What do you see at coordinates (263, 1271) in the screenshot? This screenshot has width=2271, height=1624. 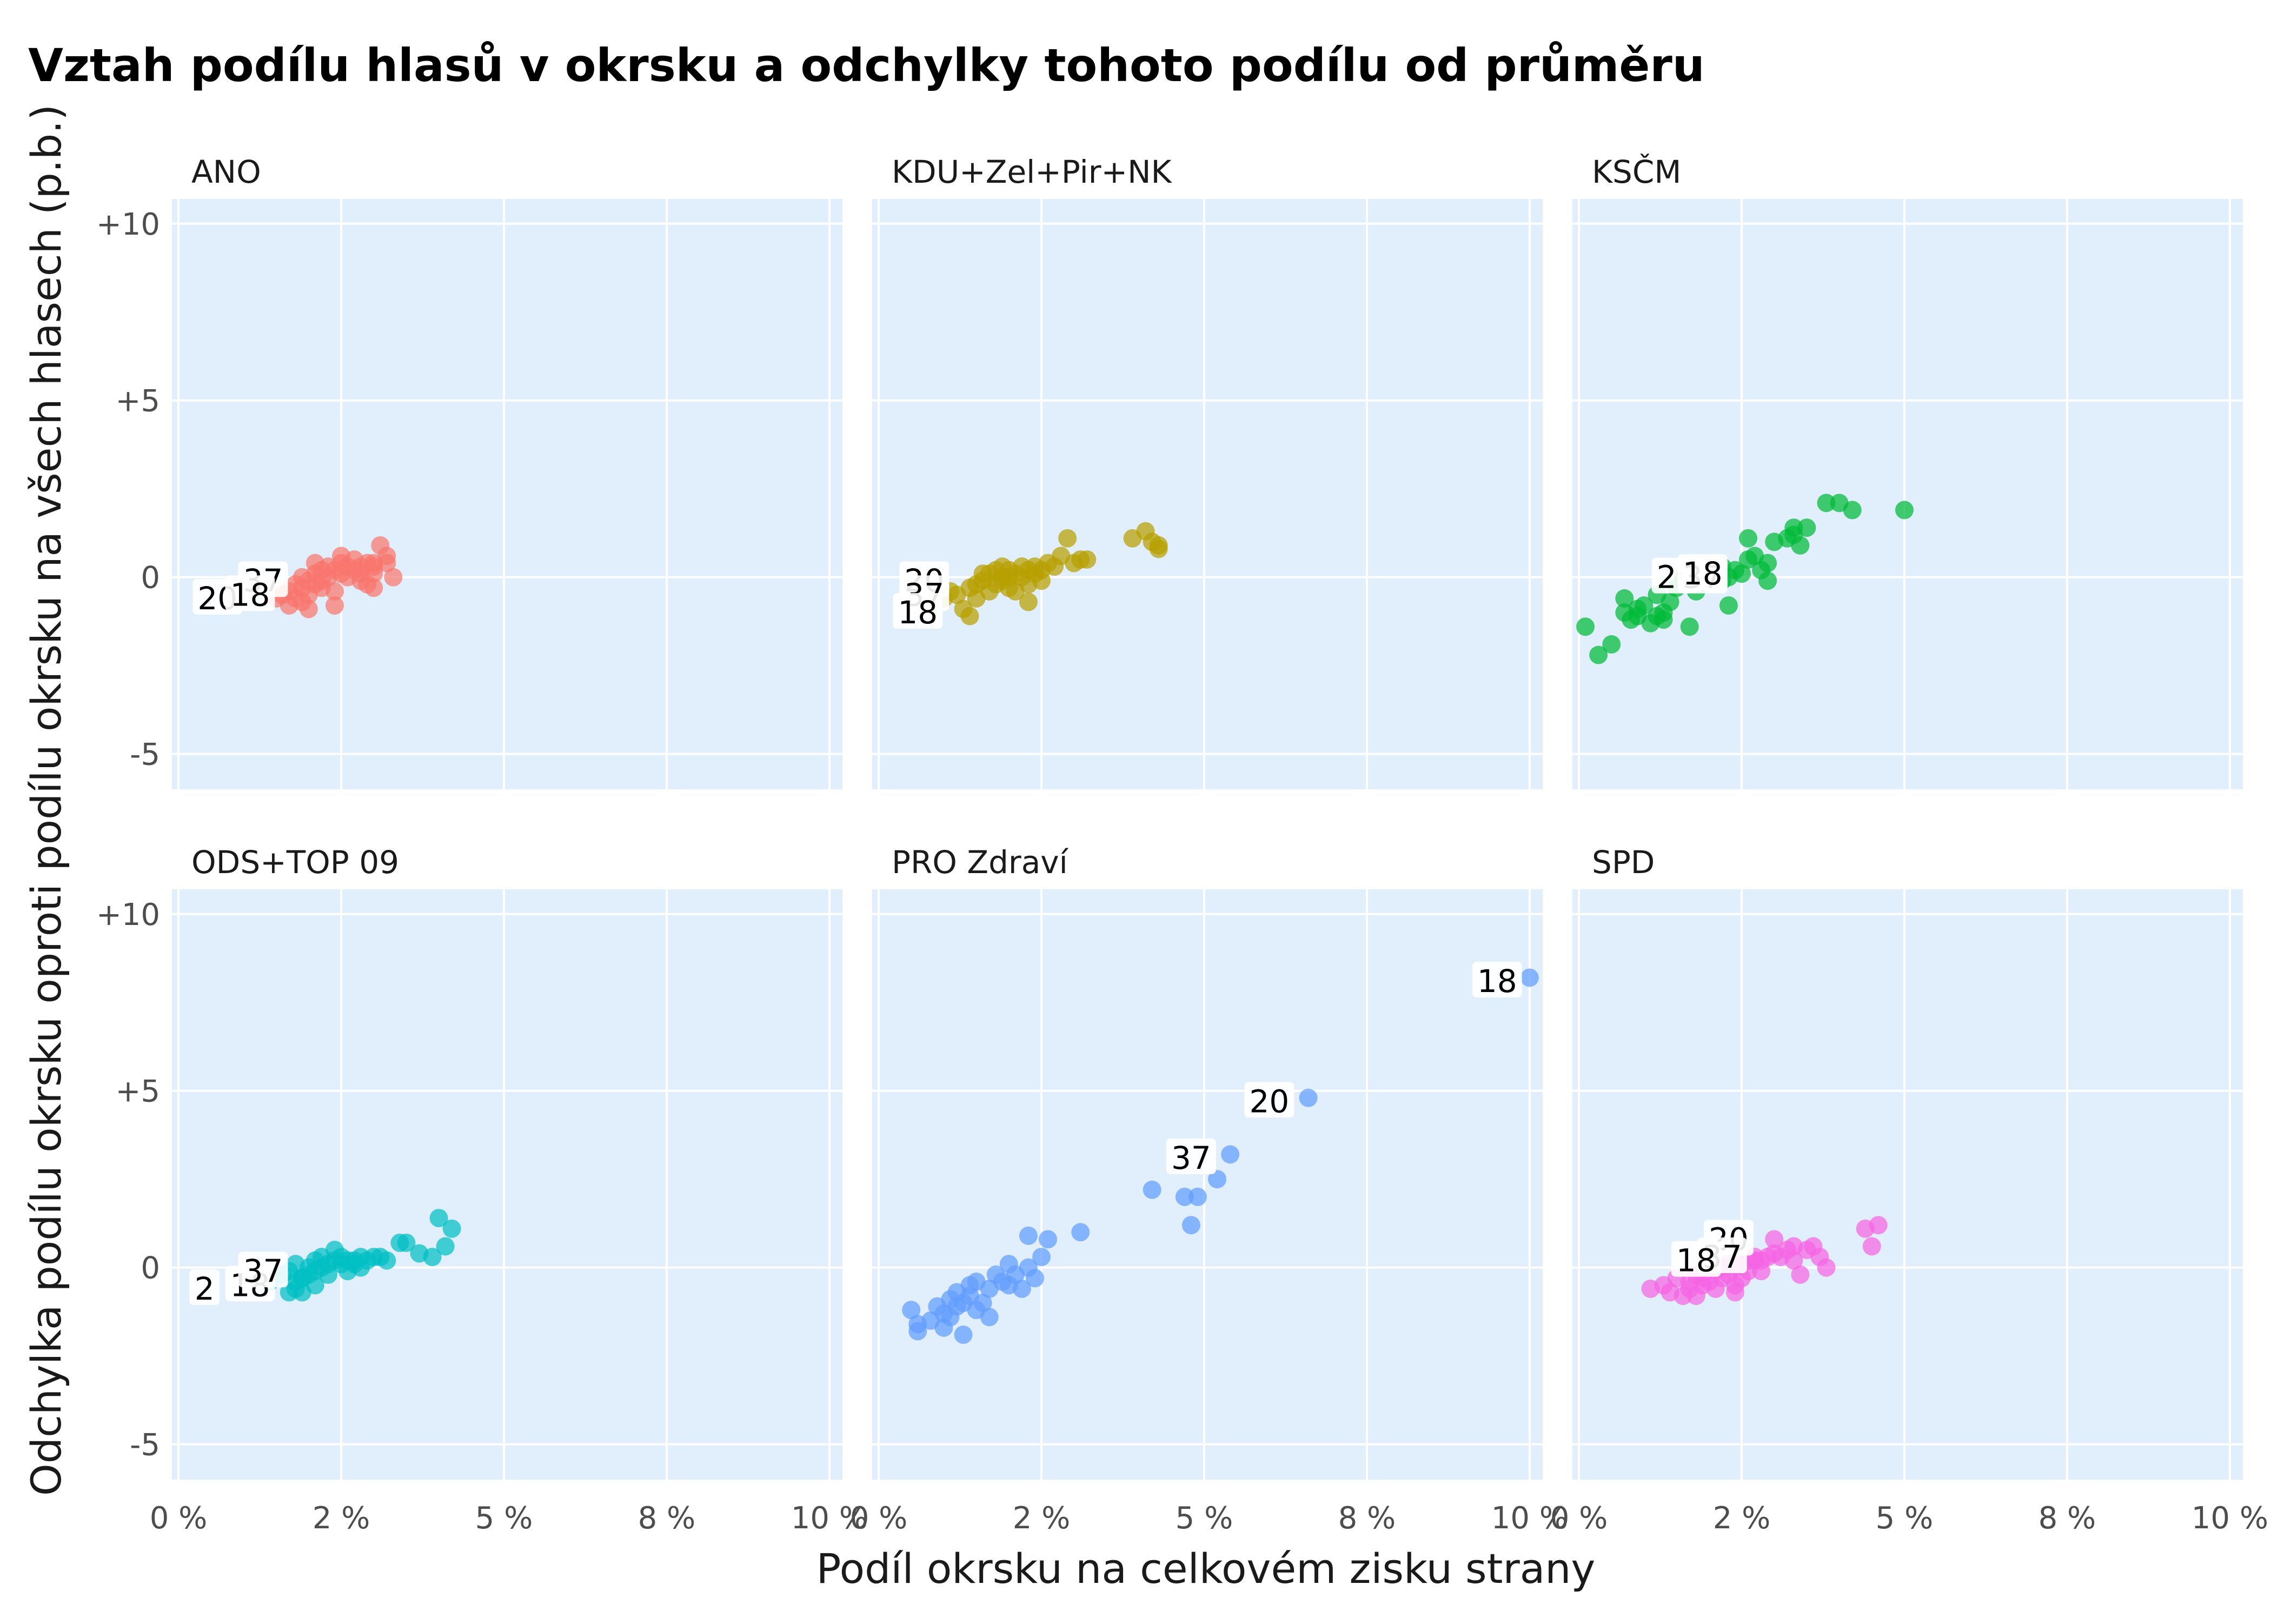 I see `facet-ods-top-09-point-label: 37` at bounding box center [263, 1271].